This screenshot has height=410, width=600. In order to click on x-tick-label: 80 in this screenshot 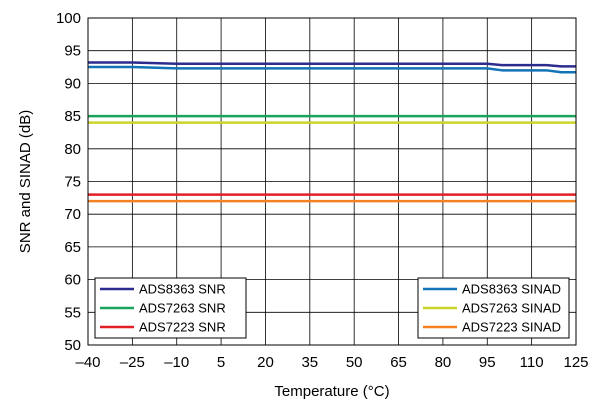, I will do `click(443, 362)`.